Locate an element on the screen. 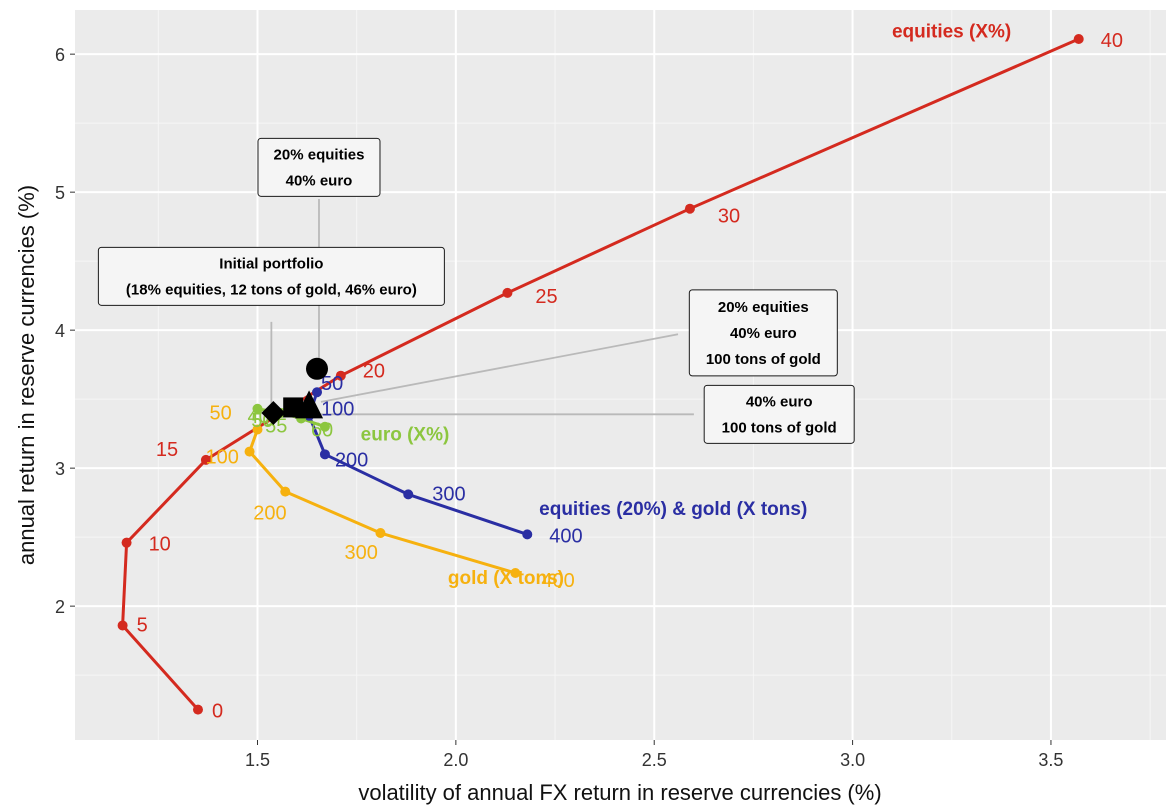 The width and height of the screenshot is (1176, 810). x-tick-label: 3.5 is located at coordinates (1050, 760).